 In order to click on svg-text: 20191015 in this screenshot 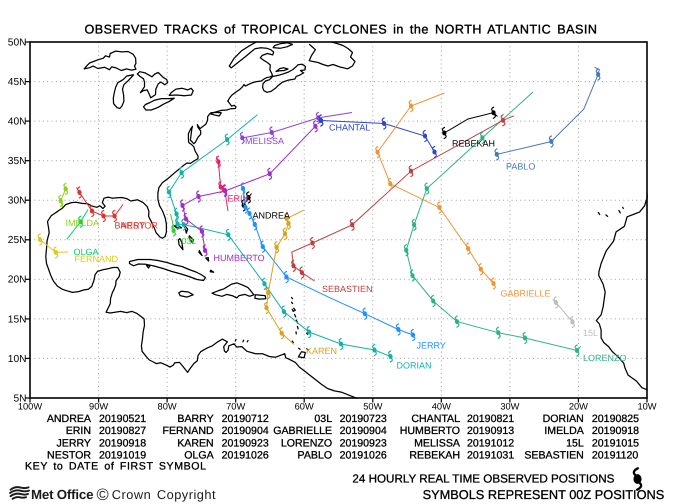, I will do `click(615, 443)`.